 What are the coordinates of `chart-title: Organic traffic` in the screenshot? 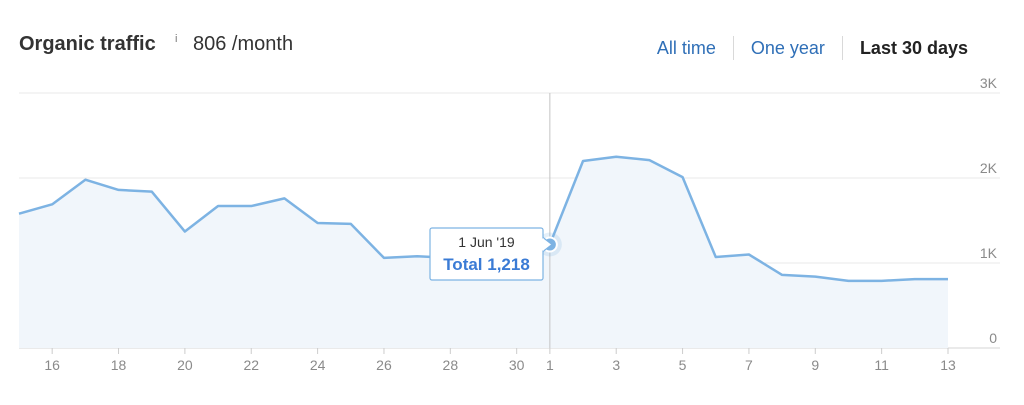 It's located at (87, 44).